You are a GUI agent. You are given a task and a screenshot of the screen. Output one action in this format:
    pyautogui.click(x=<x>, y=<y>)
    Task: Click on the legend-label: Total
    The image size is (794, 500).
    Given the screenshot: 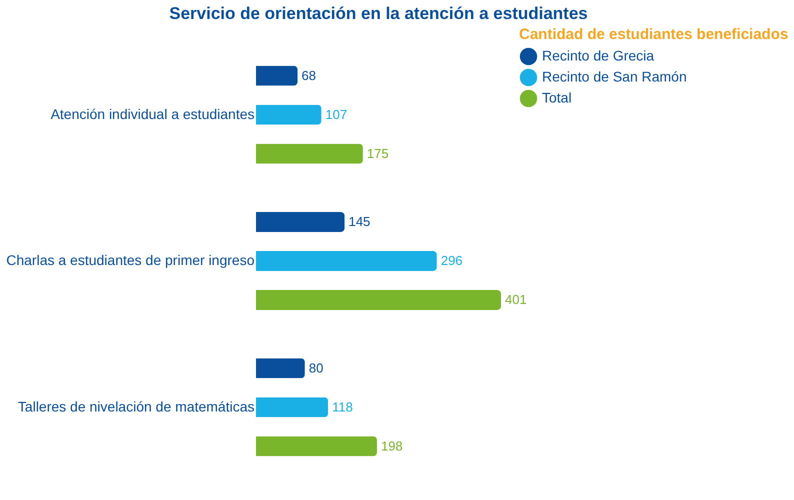 What is the action you would take?
    pyautogui.click(x=557, y=98)
    